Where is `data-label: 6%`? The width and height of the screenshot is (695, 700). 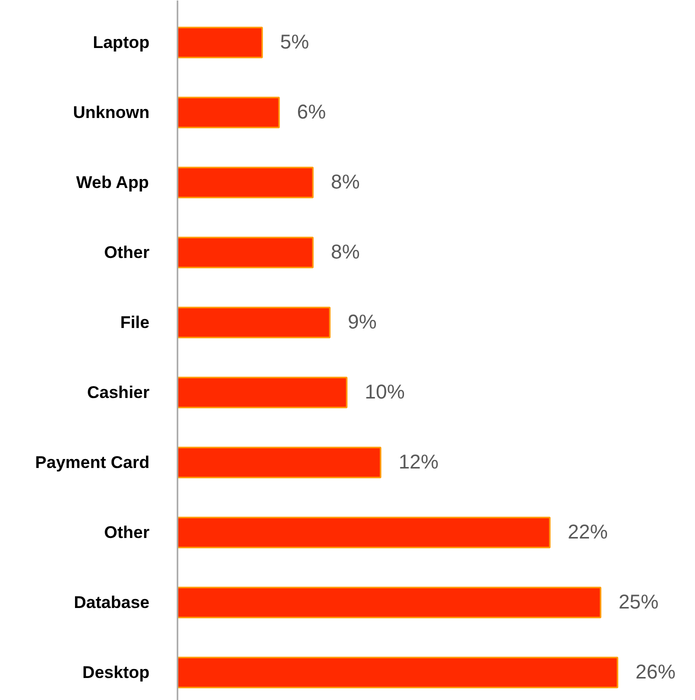 data-label: 6% is located at coordinates (311, 113).